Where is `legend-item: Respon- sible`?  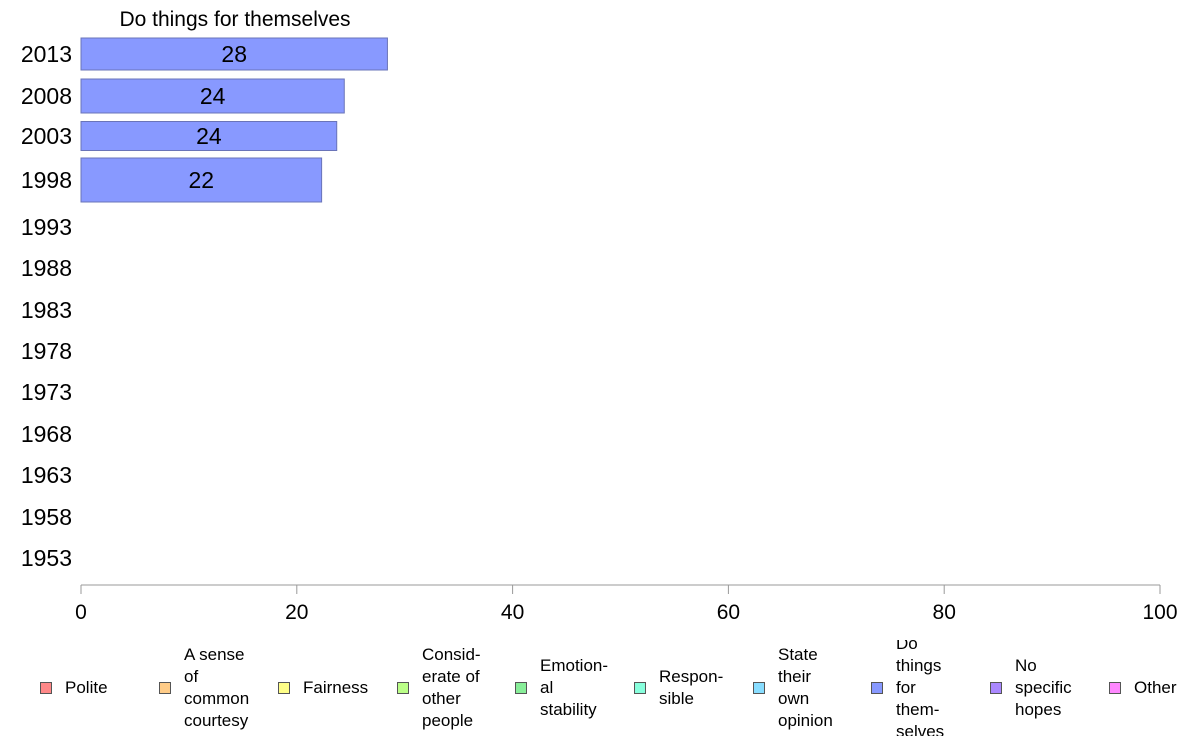 legend-item: Respon- sible is located at coordinates (678, 688).